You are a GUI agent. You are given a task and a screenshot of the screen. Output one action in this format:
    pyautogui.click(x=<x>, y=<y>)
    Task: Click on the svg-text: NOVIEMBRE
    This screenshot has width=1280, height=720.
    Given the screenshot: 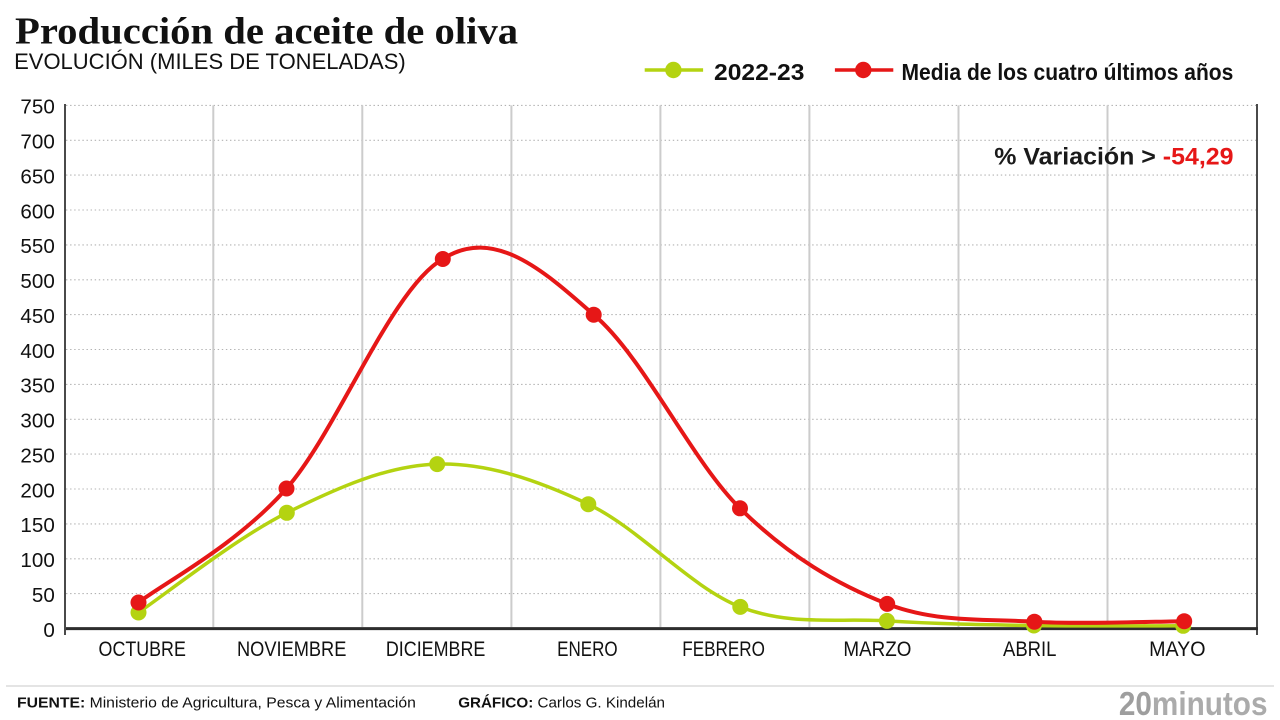 What is the action you would take?
    pyautogui.click(x=291, y=649)
    